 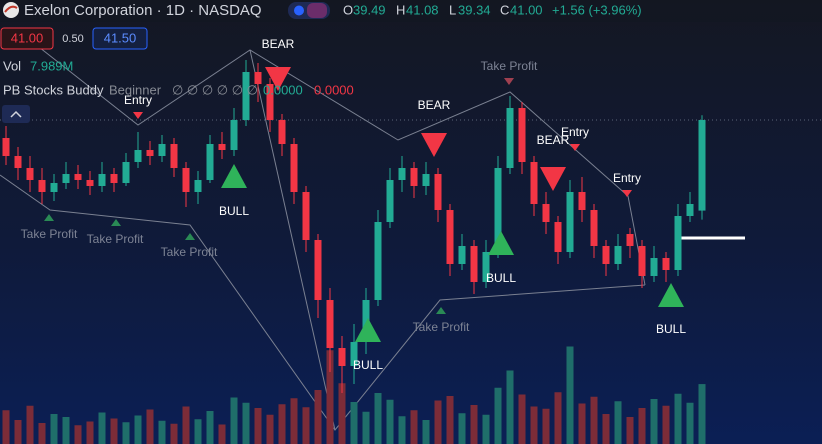 I want to click on bid-box, so click(x=27, y=38).